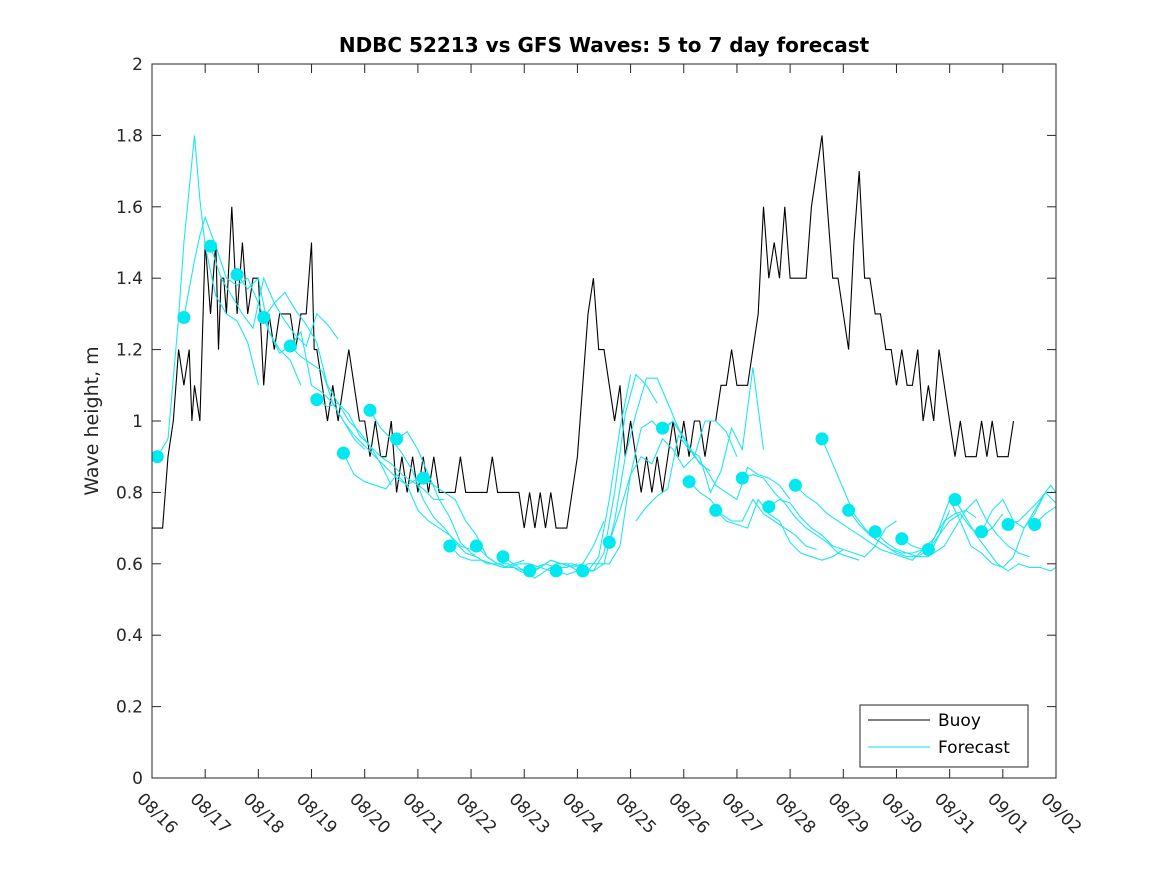 The width and height of the screenshot is (1167, 875). I want to click on y-tick-label: 0.4, so click(129, 636).